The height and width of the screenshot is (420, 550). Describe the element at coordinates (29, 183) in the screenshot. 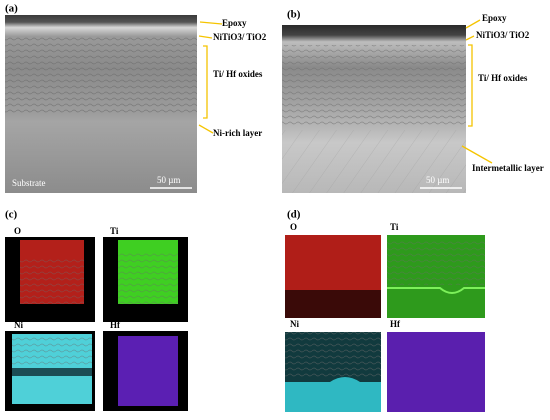

I see `substrate-label: Substrate` at that location.